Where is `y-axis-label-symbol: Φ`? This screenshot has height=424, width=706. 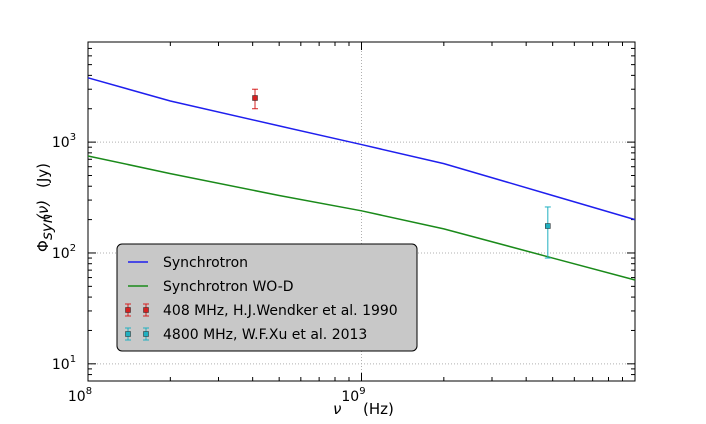
y-axis-label-symbol: Φ is located at coordinates (43, 246).